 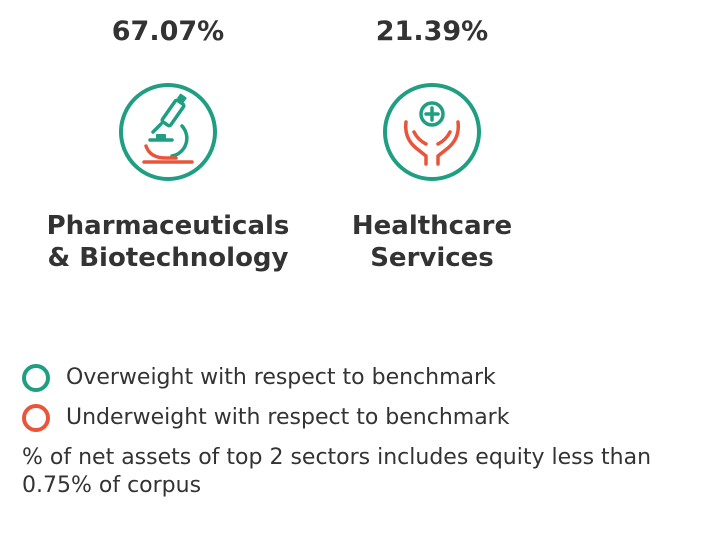 What do you see at coordinates (168, 132) in the screenshot?
I see `microscope-icon` at bounding box center [168, 132].